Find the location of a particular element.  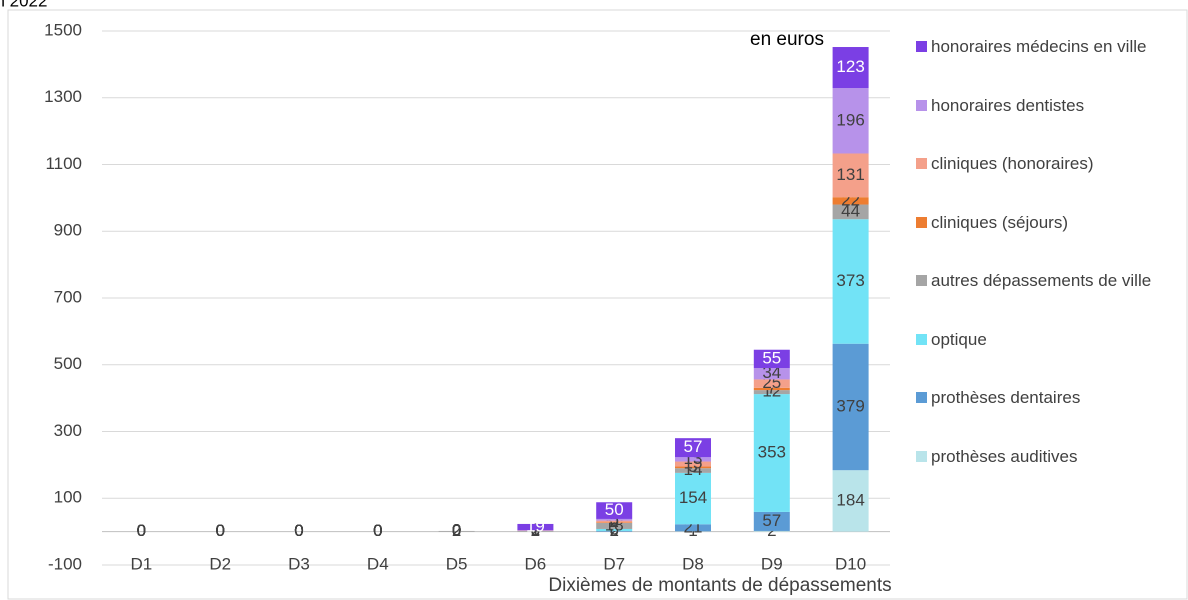

legend-label: optique is located at coordinates (959, 339).